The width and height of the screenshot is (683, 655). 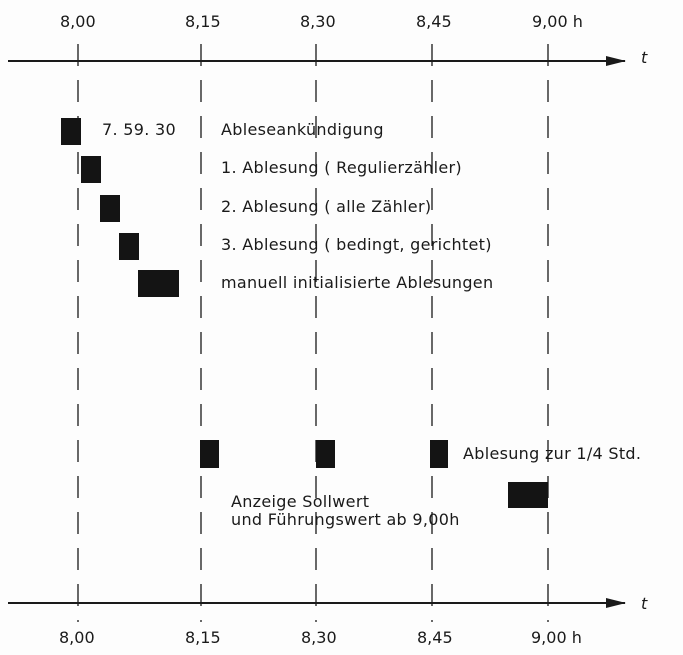 What do you see at coordinates (434, 21) in the screenshot?
I see `top-tick-8-45: 8,45` at bounding box center [434, 21].